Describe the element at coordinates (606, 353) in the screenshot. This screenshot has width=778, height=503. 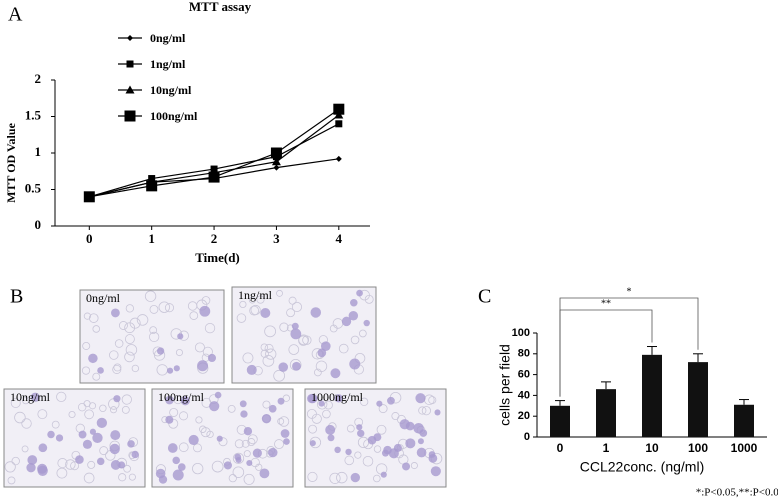
I see `significance-bracket` at that location.